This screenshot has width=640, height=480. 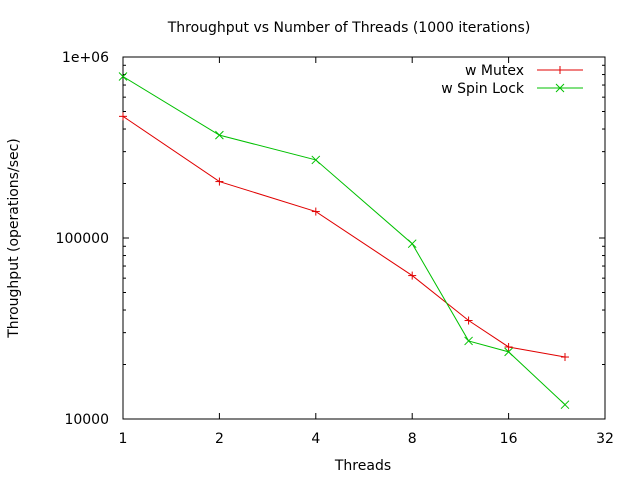 I want to click on x-tick-label: 4, so click(x=315, y=439).